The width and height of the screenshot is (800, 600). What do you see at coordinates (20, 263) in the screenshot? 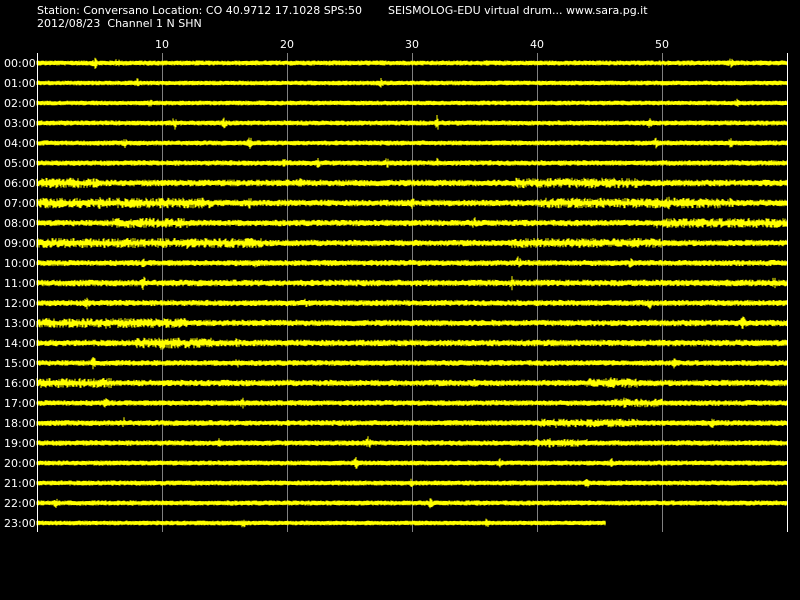
I see `row-label-1000: 10:00` at bounding box center [20, 263].